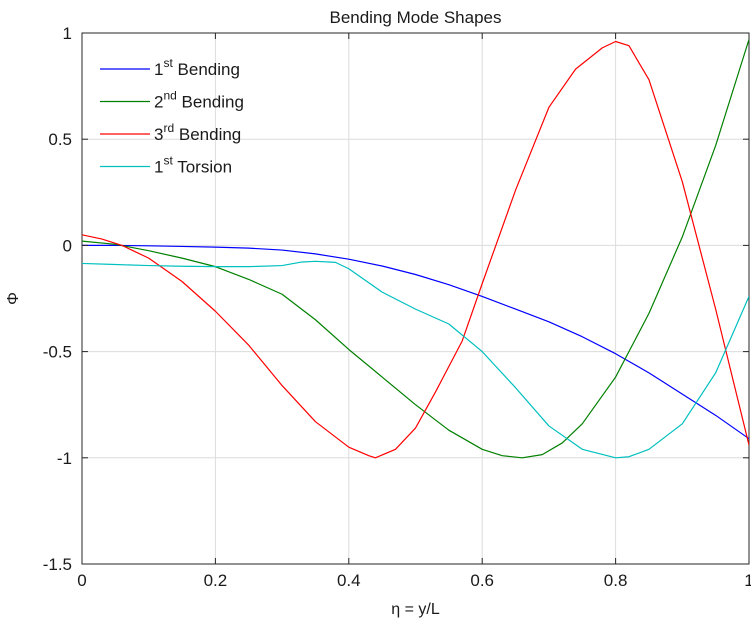 Image resolution: width=751 pixels, height=629 pixels. What do you see at coordinates (57, 352) in the screenshot?
I see `y-tick-label: -0.5` at bounding box center [57, 352].